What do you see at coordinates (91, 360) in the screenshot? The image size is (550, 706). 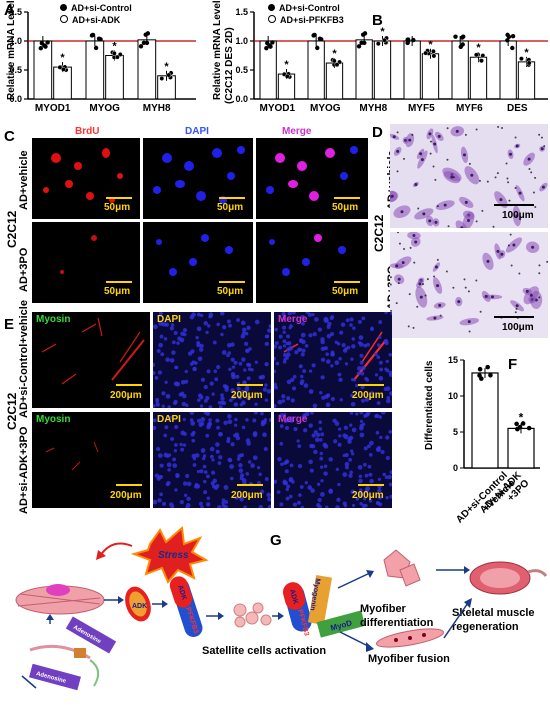 I see `myosin-control-image: Myosin 200μm` at bounding box center [91, 360].